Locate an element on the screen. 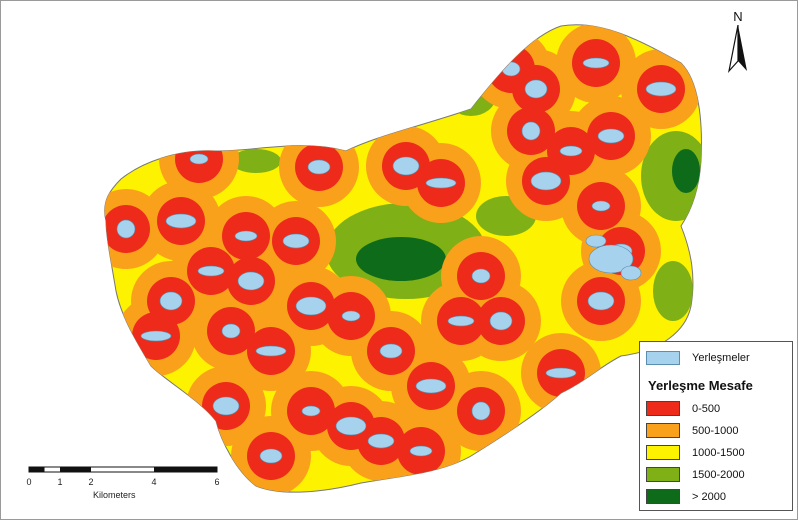  north-label: N is located at coordinates (738, 16).